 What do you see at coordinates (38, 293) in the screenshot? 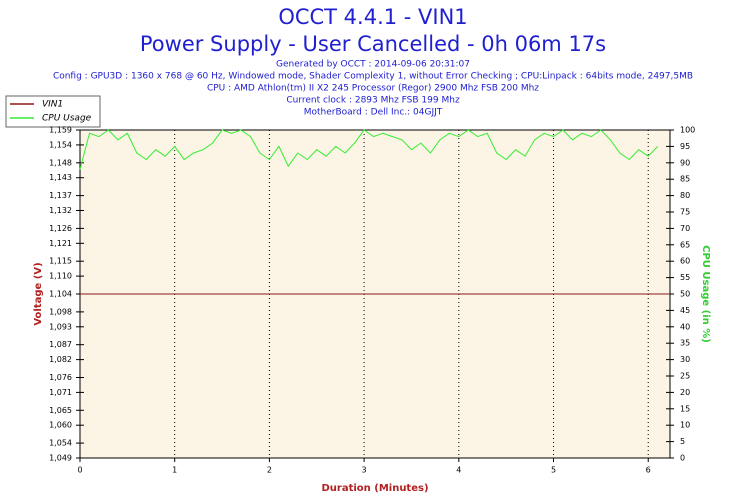
I see `y-axis-label: Voltage (V)` at bounding box center [38, 293].